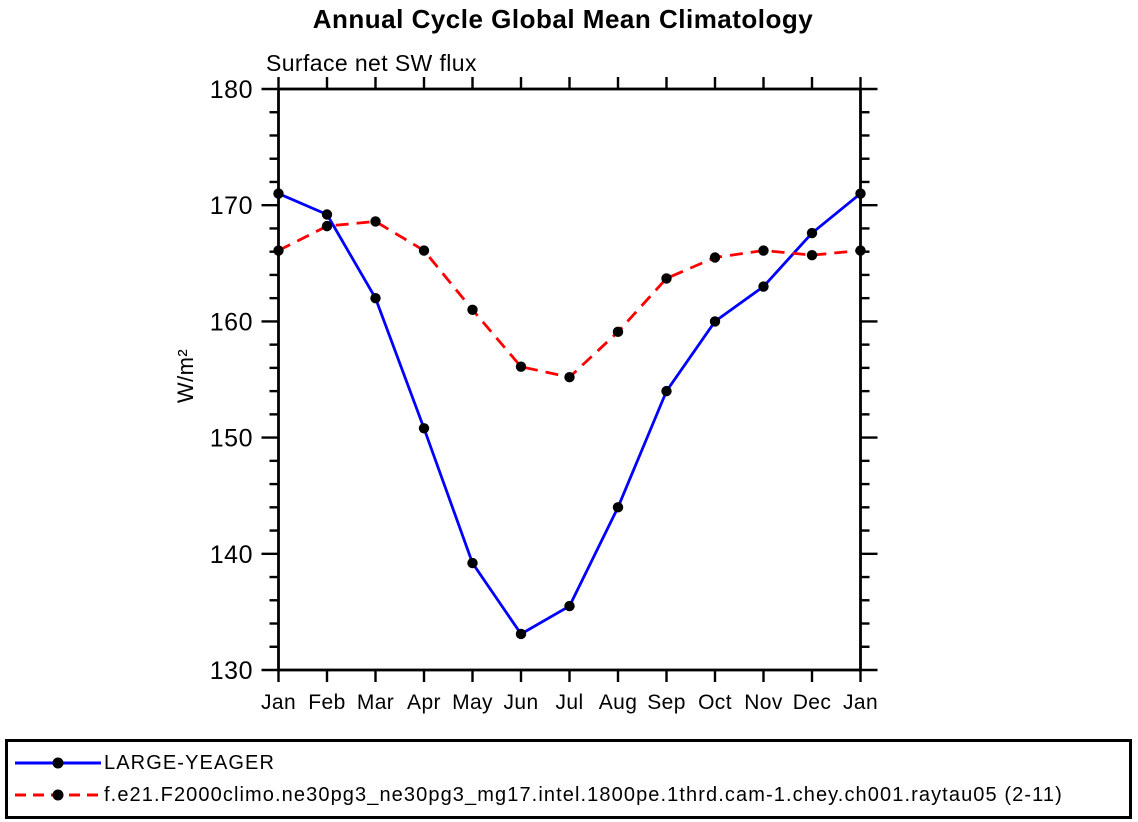 This screenshot has width=1138, height=822. Describe the element at coordinates (190, 763) in the screenshot. I see `legend-label-series-1: LARGE-YEAGER` at that location.